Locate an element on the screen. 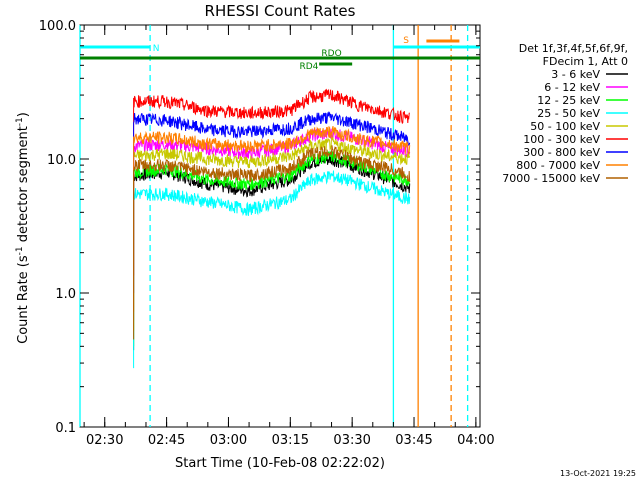 This screenshot has width=640, height=480. y-tick-label: 100.0 is located at coordinates (57, 26).